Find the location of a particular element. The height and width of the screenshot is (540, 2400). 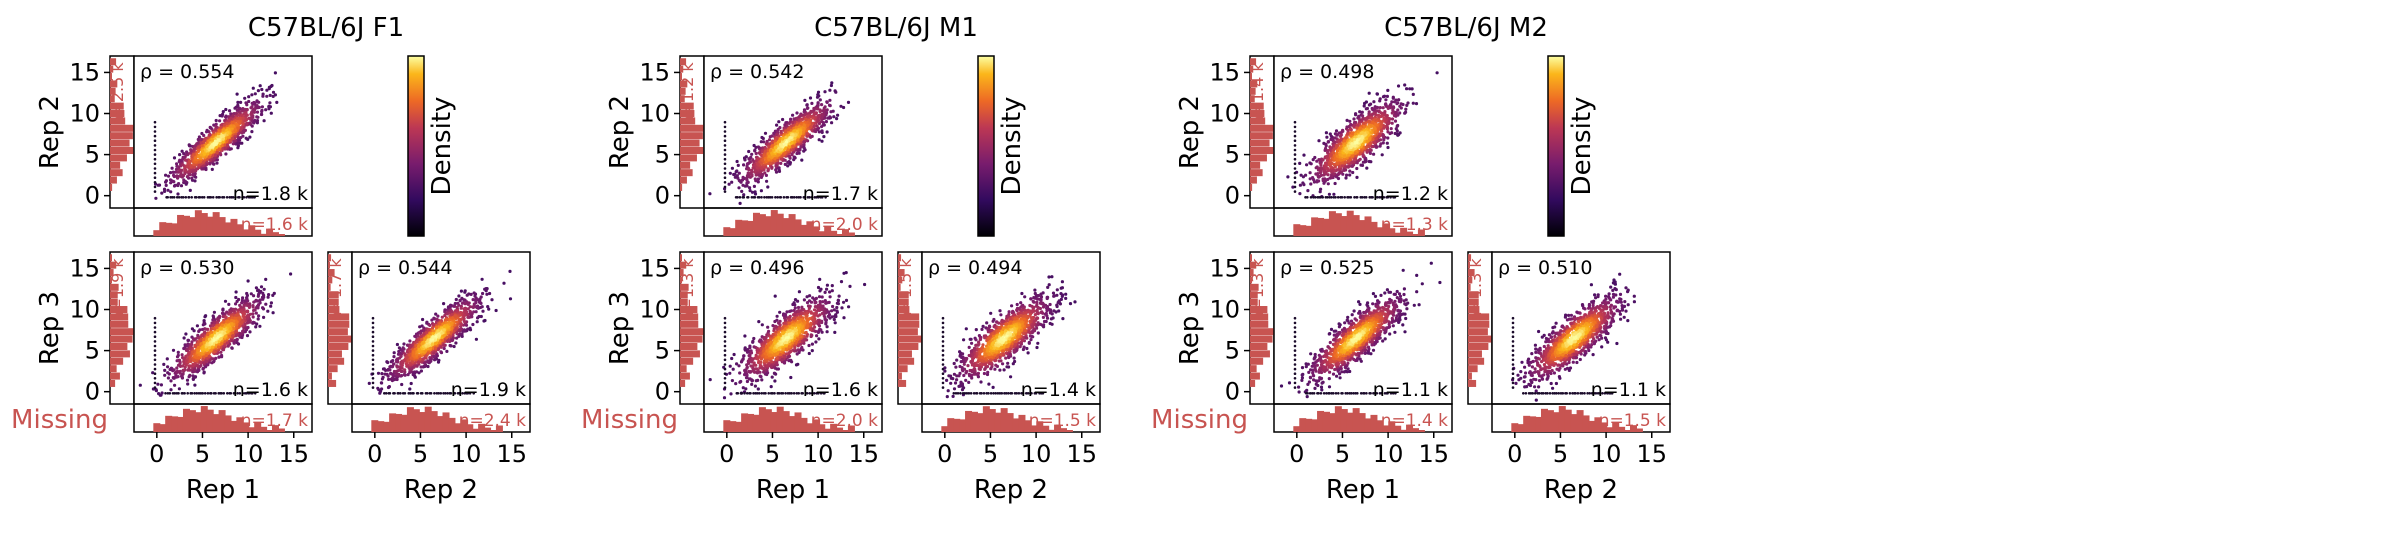

y-tick-label: 5 is located at coordinates (92, 351).